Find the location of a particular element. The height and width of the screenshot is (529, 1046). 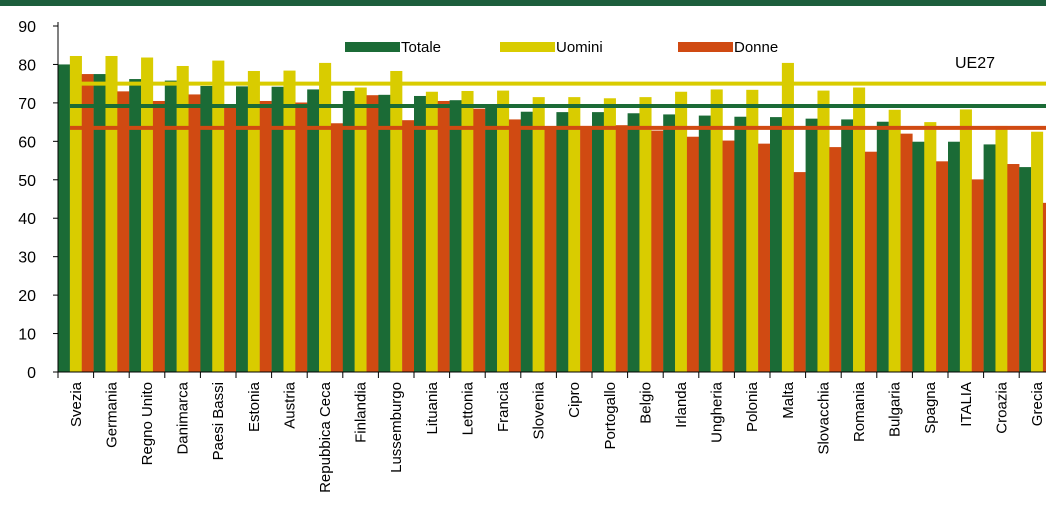

x-category-label: Finlandia is located at coordinates (361, 412).